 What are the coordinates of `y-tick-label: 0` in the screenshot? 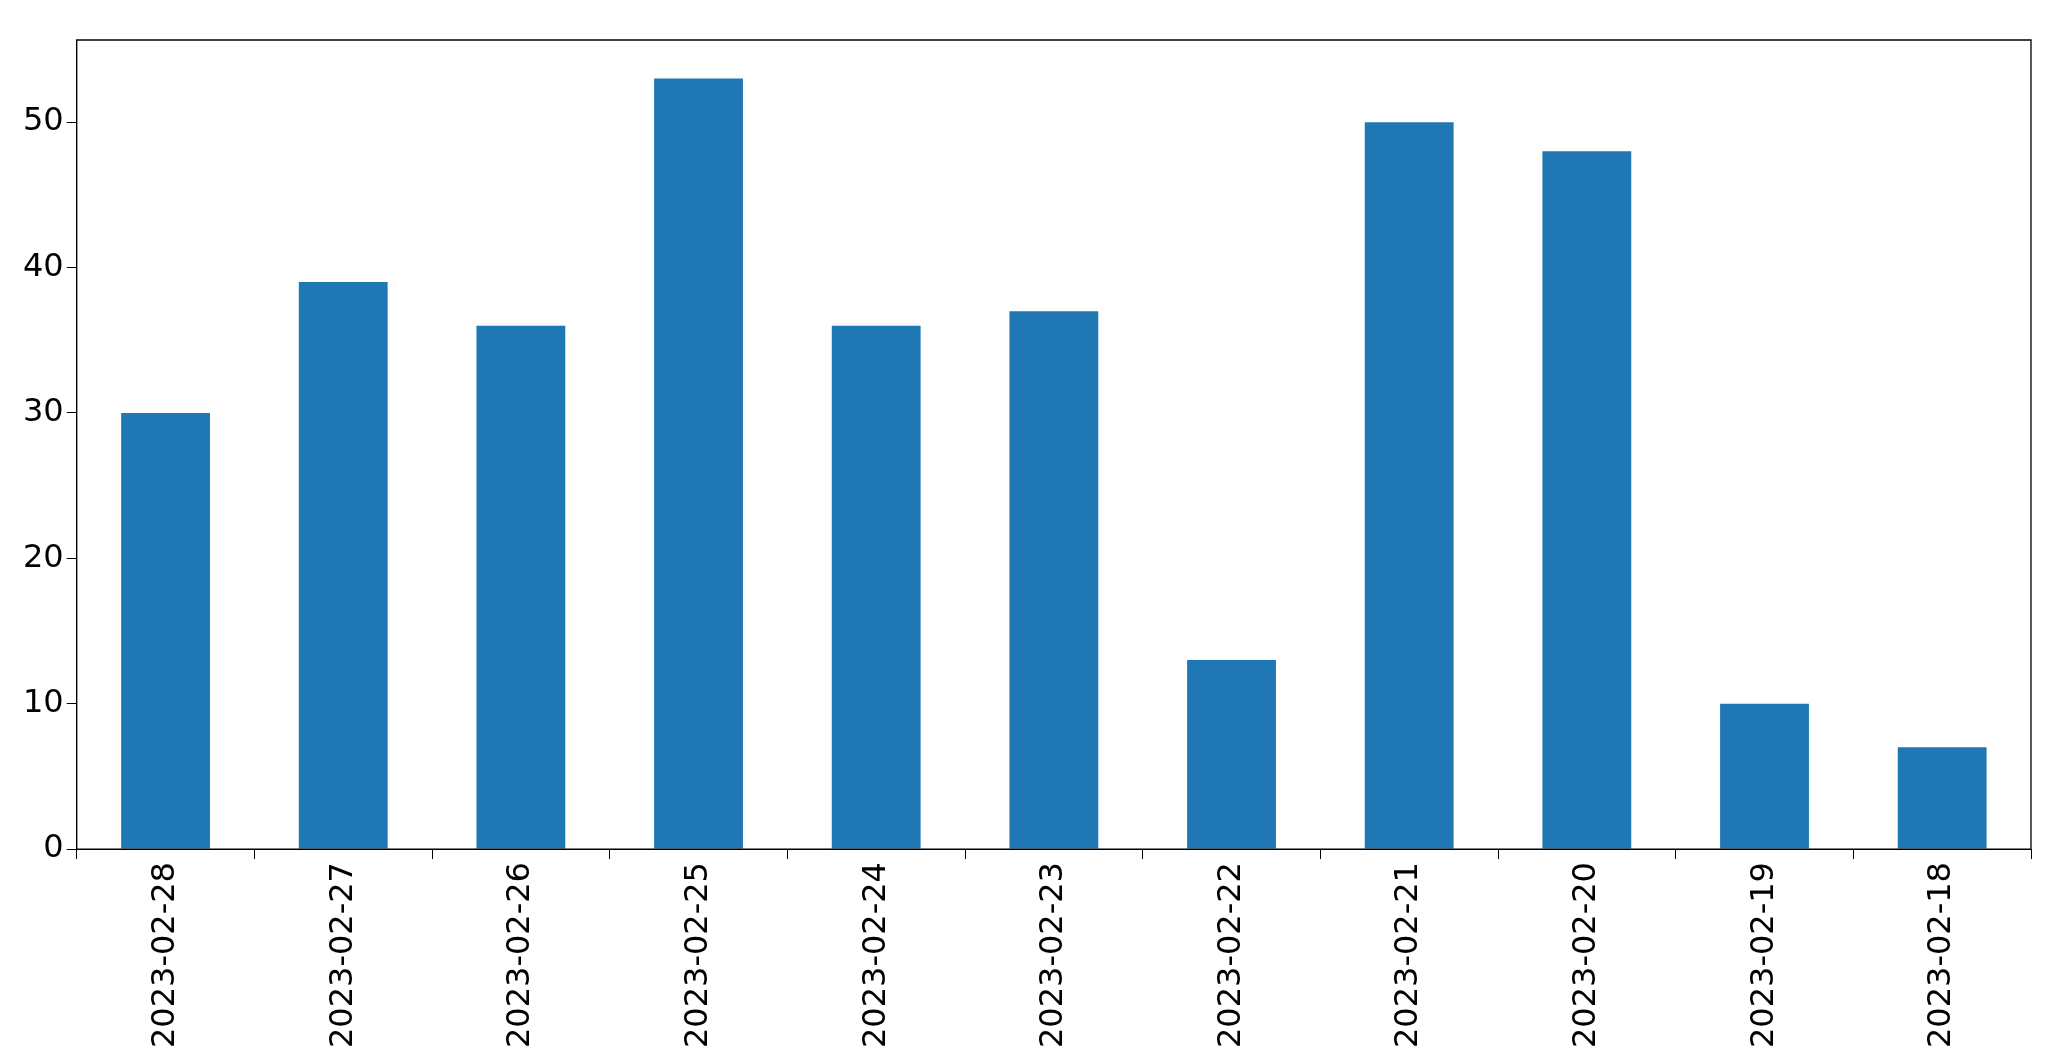 It's located at (53, 846).